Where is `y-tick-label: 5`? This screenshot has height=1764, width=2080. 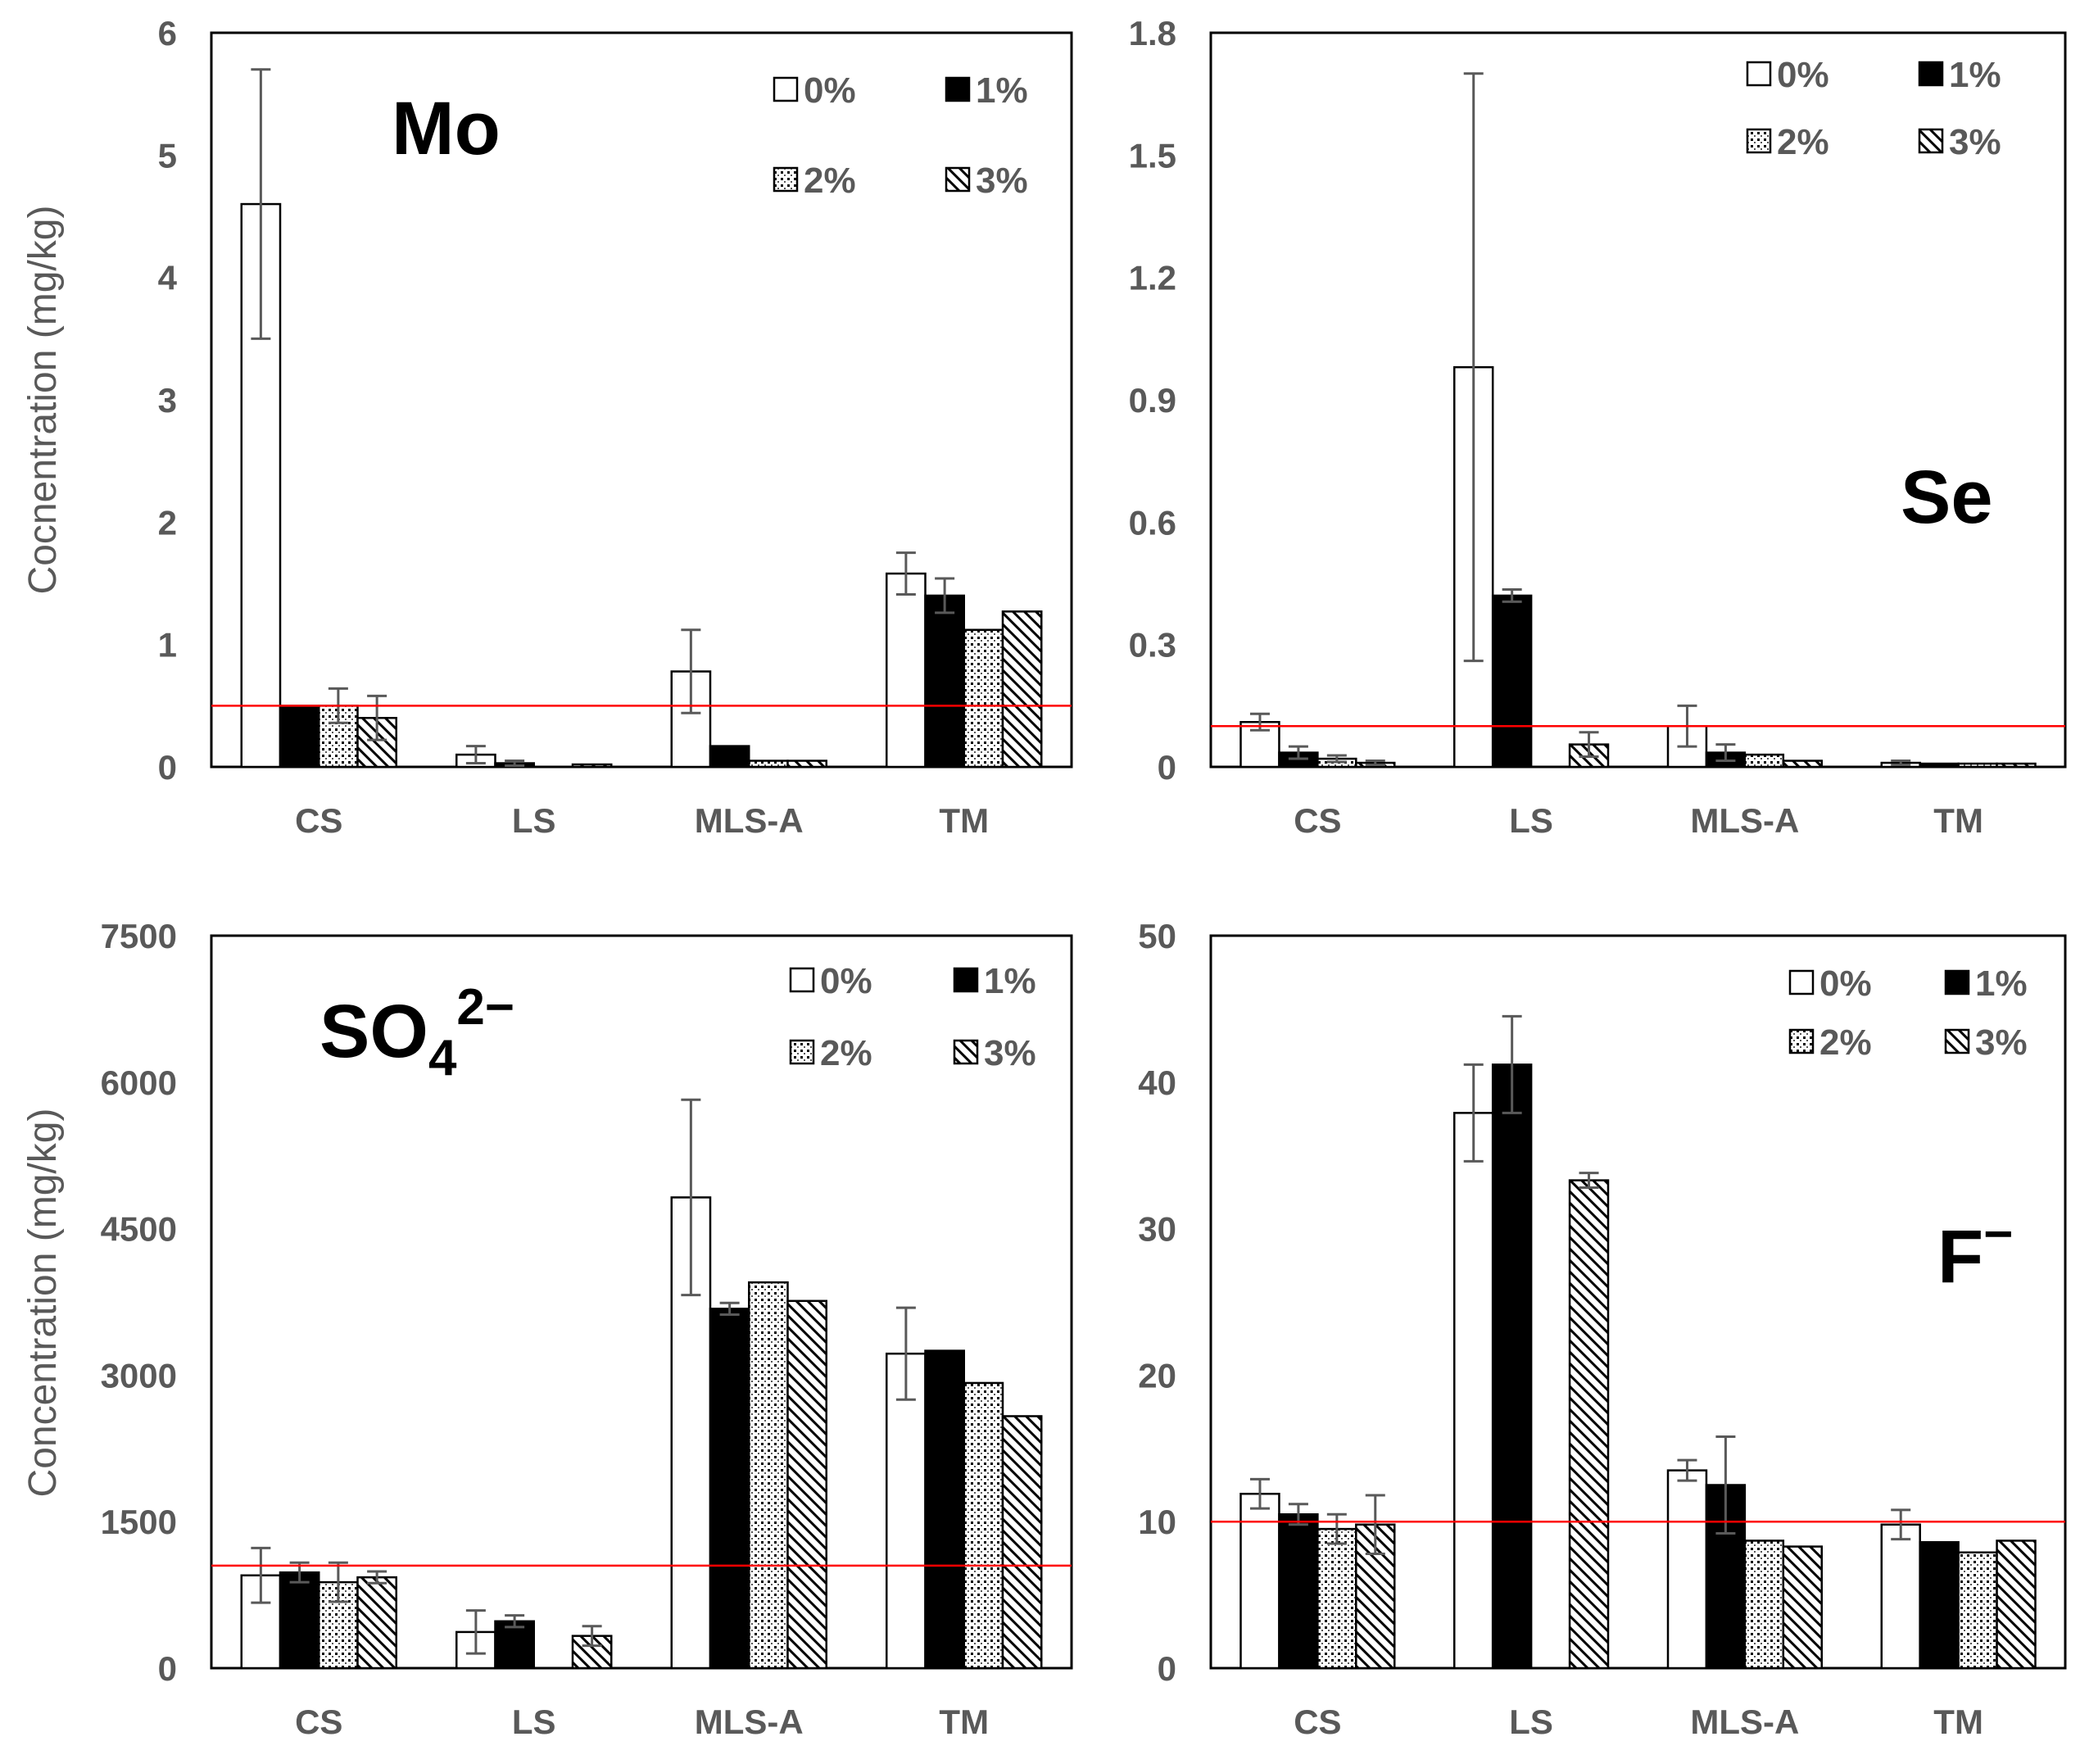
y-tick-label: 5 is located at coordinates (167, 155).